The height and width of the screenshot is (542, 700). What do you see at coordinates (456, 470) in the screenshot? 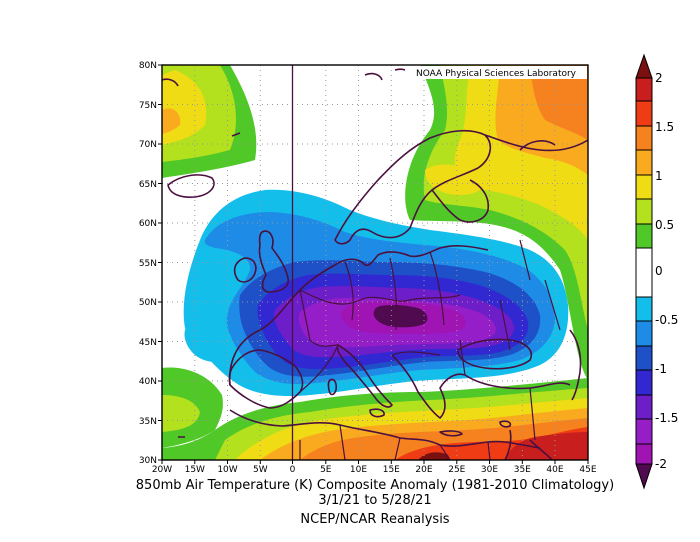
I see `lon-label: 25E` at bounding box center [456, 470].